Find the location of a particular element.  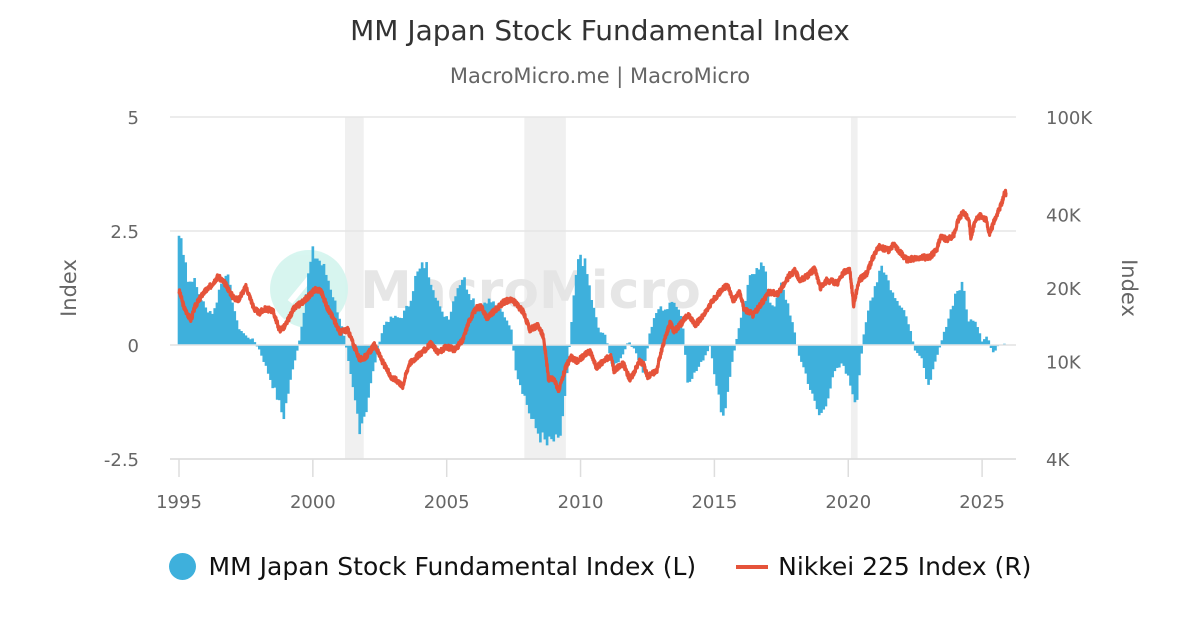

x-tick-label: 1995 is located at coordinates (179, 502).